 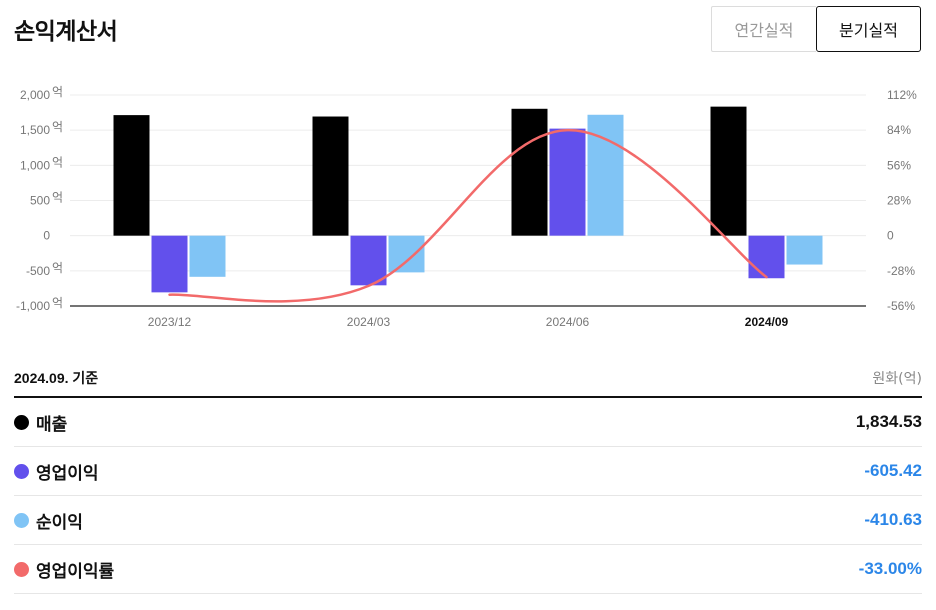 I want to click on right-tick-label: -56%, so click(x=901, y=306).